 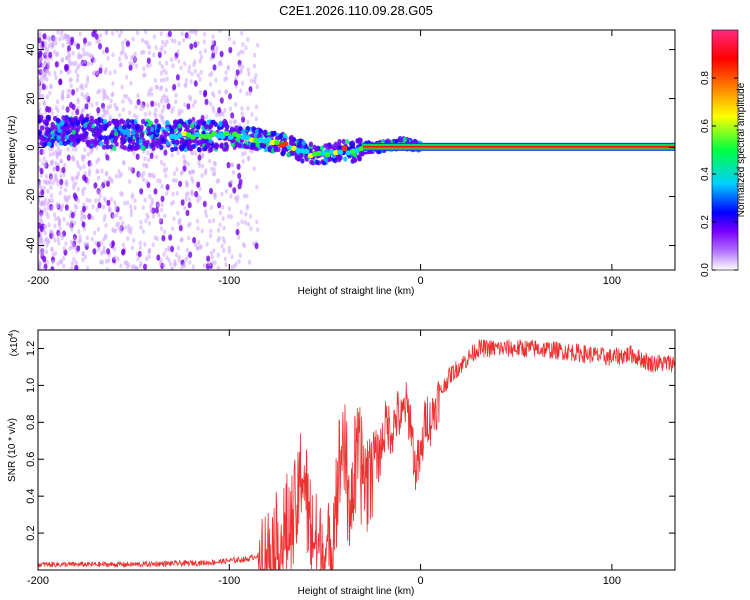 What do you see at coordinates (226, 133) in the screenshot?
I see `heatmap-peak-cell` at bounding box center [226, 133].